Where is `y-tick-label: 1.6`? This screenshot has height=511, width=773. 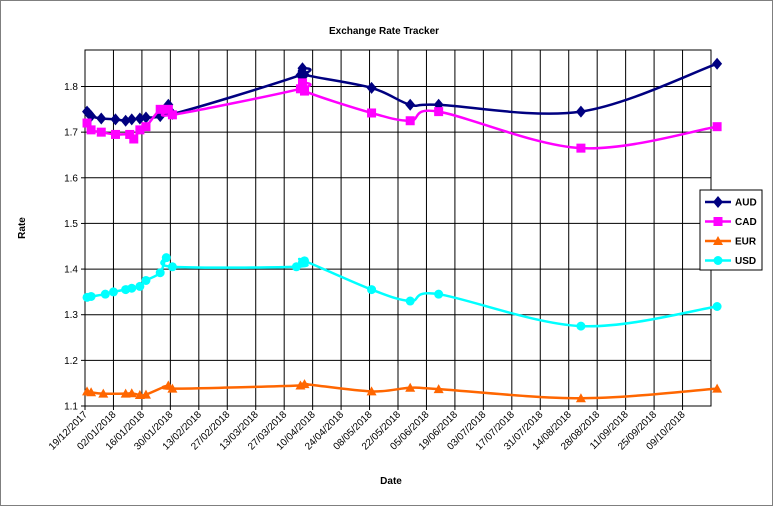
y-tick-label: 1.6 is located at coordinates (71, 178).